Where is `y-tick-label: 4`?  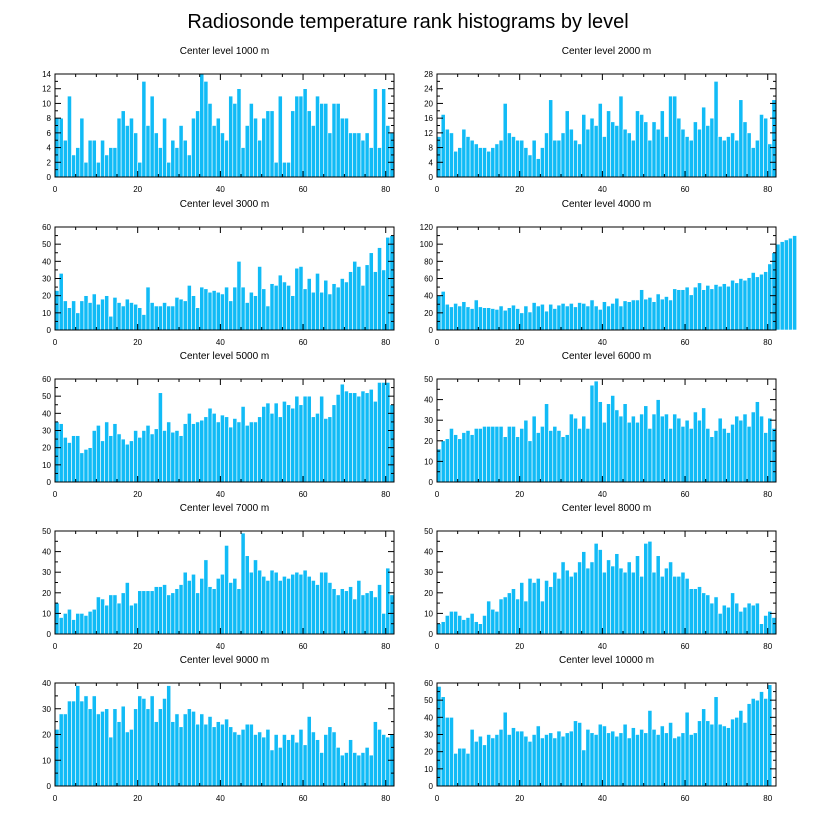
y-tick-label: 4 is located at coordinates (49, 148).